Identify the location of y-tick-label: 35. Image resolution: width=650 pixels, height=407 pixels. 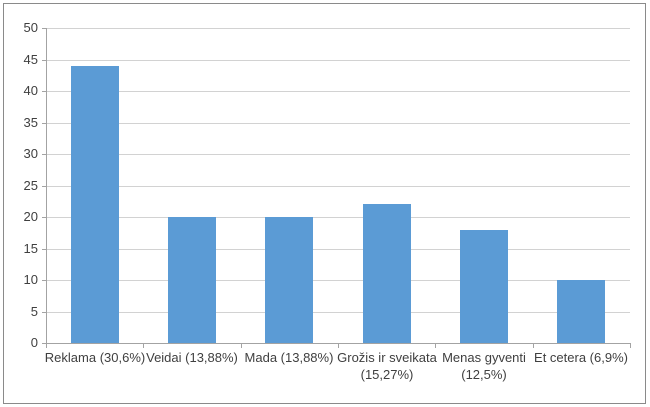
(30, 122).